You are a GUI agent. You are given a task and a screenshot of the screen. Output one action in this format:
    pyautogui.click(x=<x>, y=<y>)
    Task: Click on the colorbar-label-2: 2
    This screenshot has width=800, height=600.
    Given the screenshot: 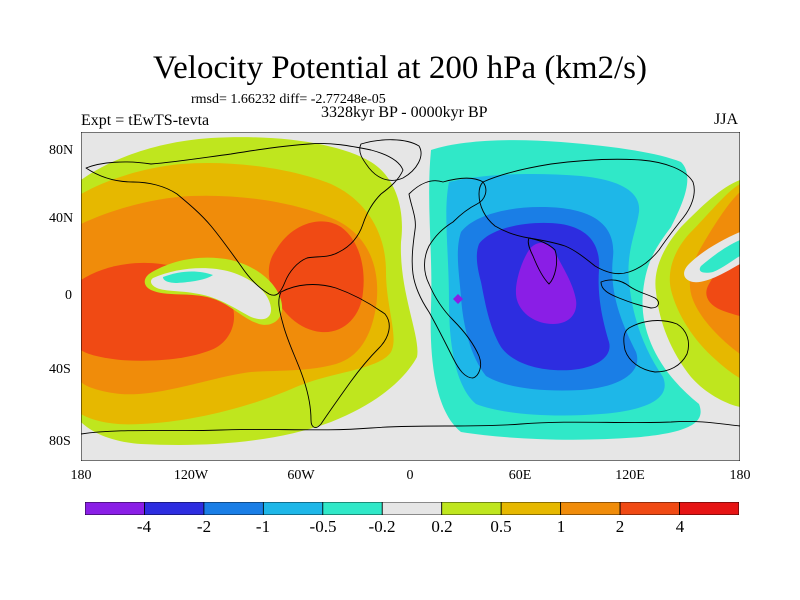 What is the action you would take?
    pyautogui.click(x=620, y=526)
    